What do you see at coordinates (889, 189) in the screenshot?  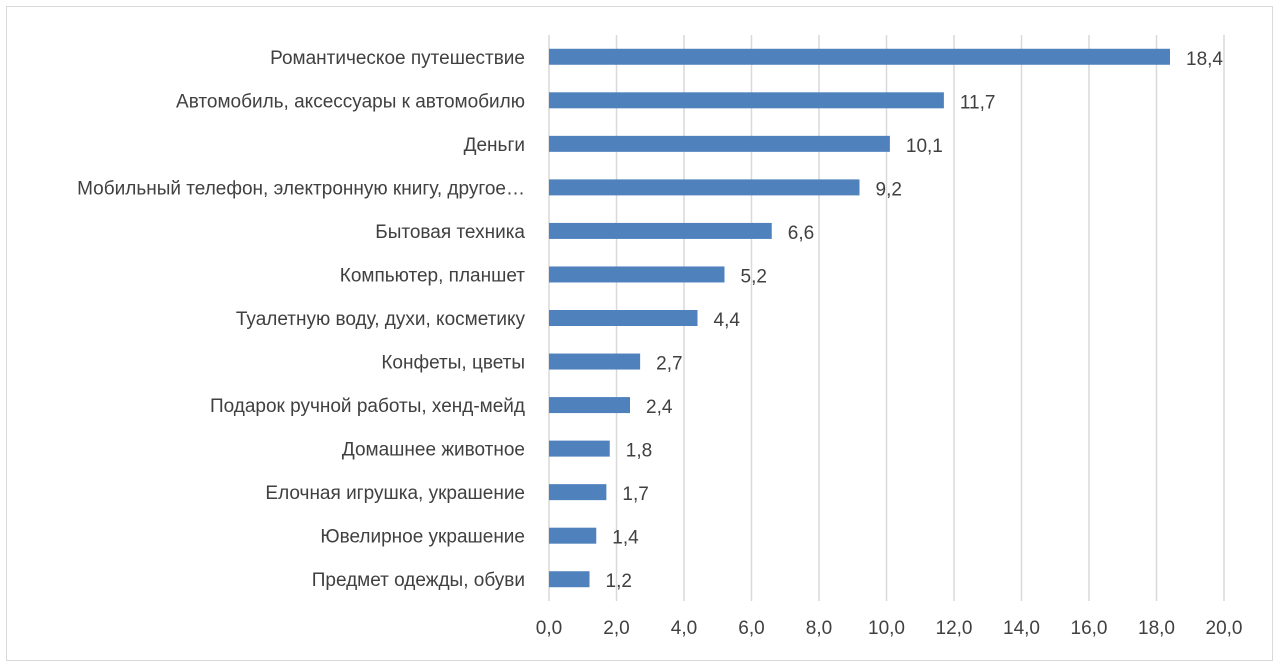 I see `data-label: 9,2` at bounding box center [889, 189].